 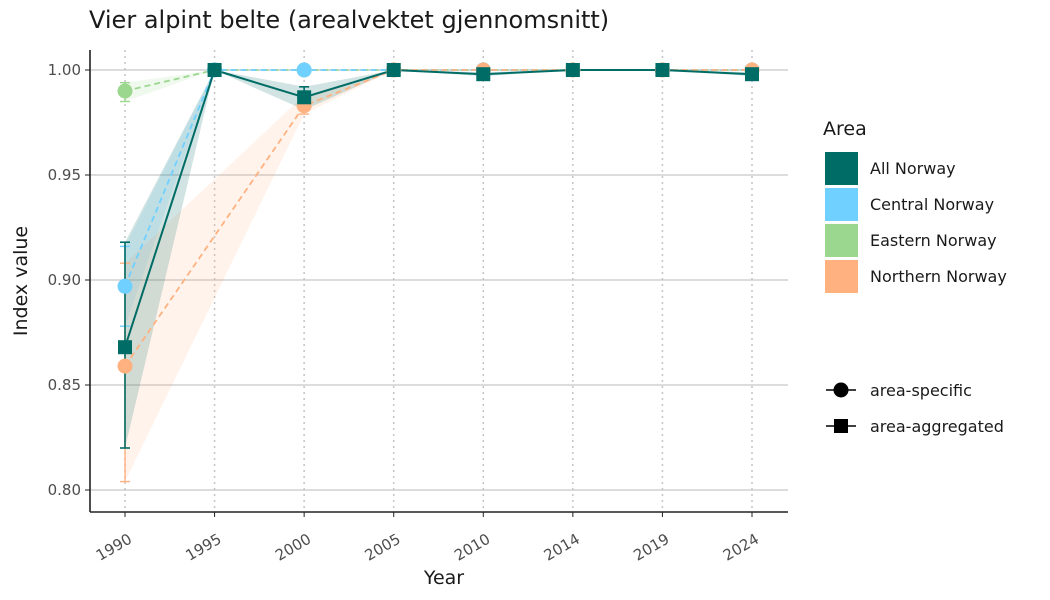 What do you see at coordinates (937, 426) in the screenshot?
I see `shape-legend-label: area-aggregated` at bounding box center [937, 426].